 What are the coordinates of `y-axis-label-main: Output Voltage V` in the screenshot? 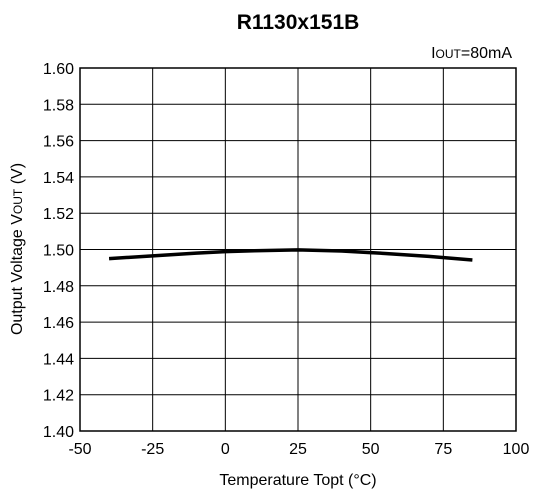 It's located at (17, 274).